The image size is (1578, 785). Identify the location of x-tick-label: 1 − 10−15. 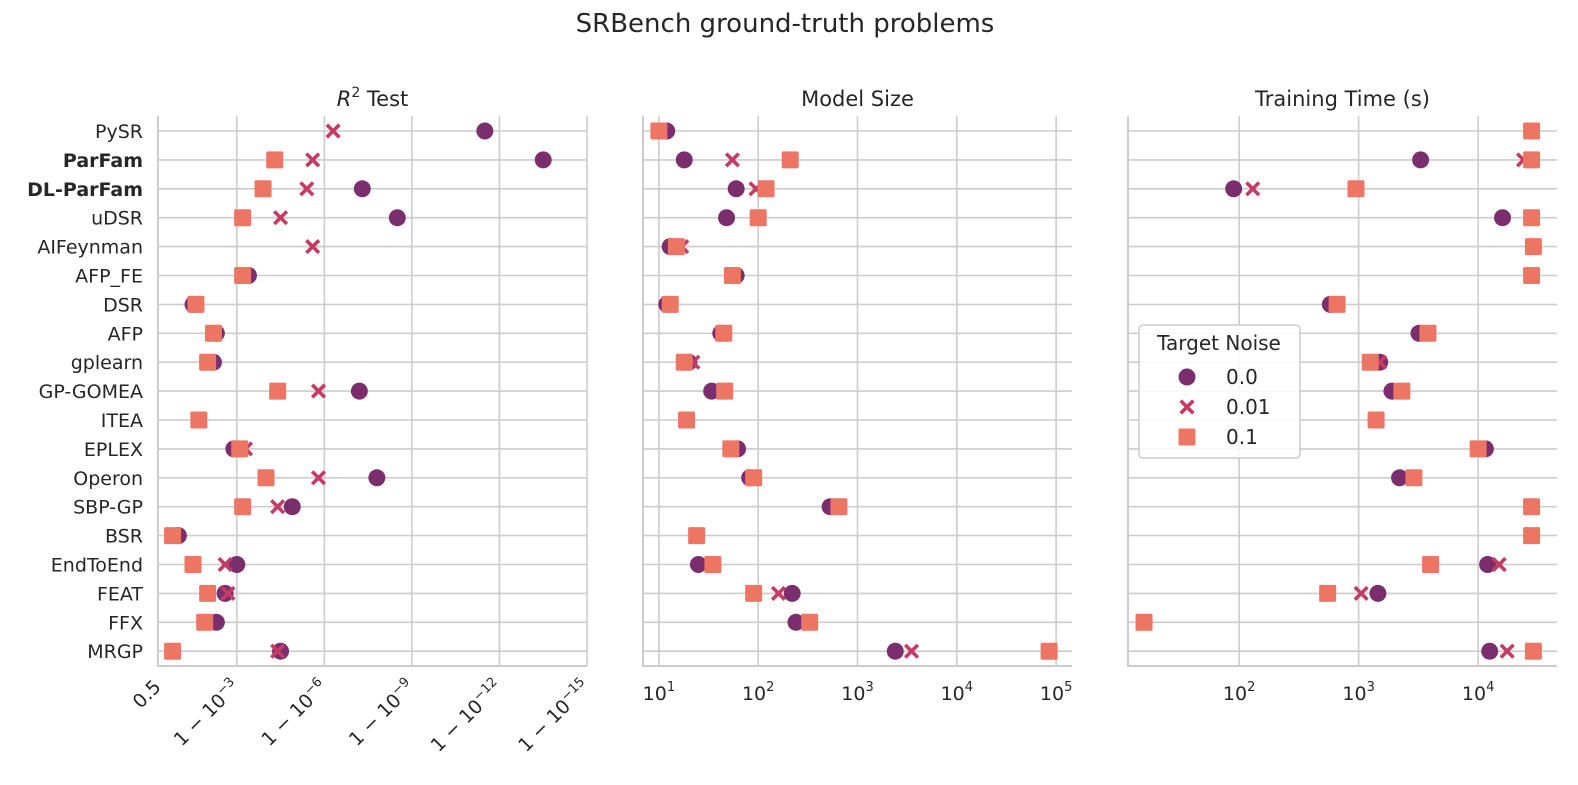
(554, 716).